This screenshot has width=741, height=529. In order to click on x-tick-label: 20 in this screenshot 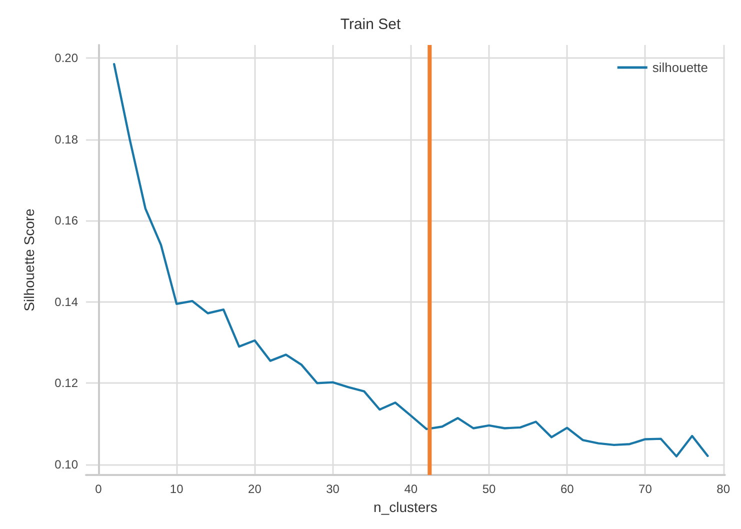, I will do `click(255, 489)`.